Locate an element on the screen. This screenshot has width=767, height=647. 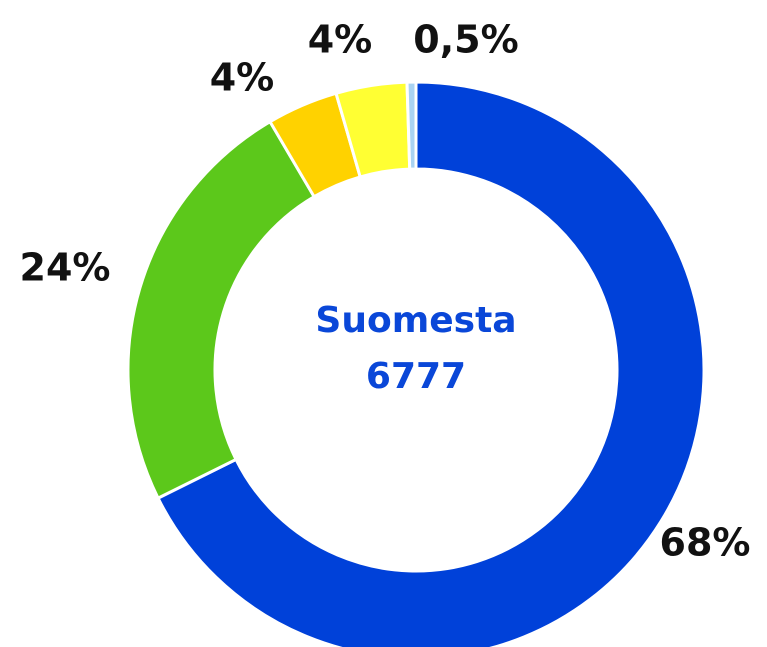
data-label: 24% is located at coordinates (65, 268).